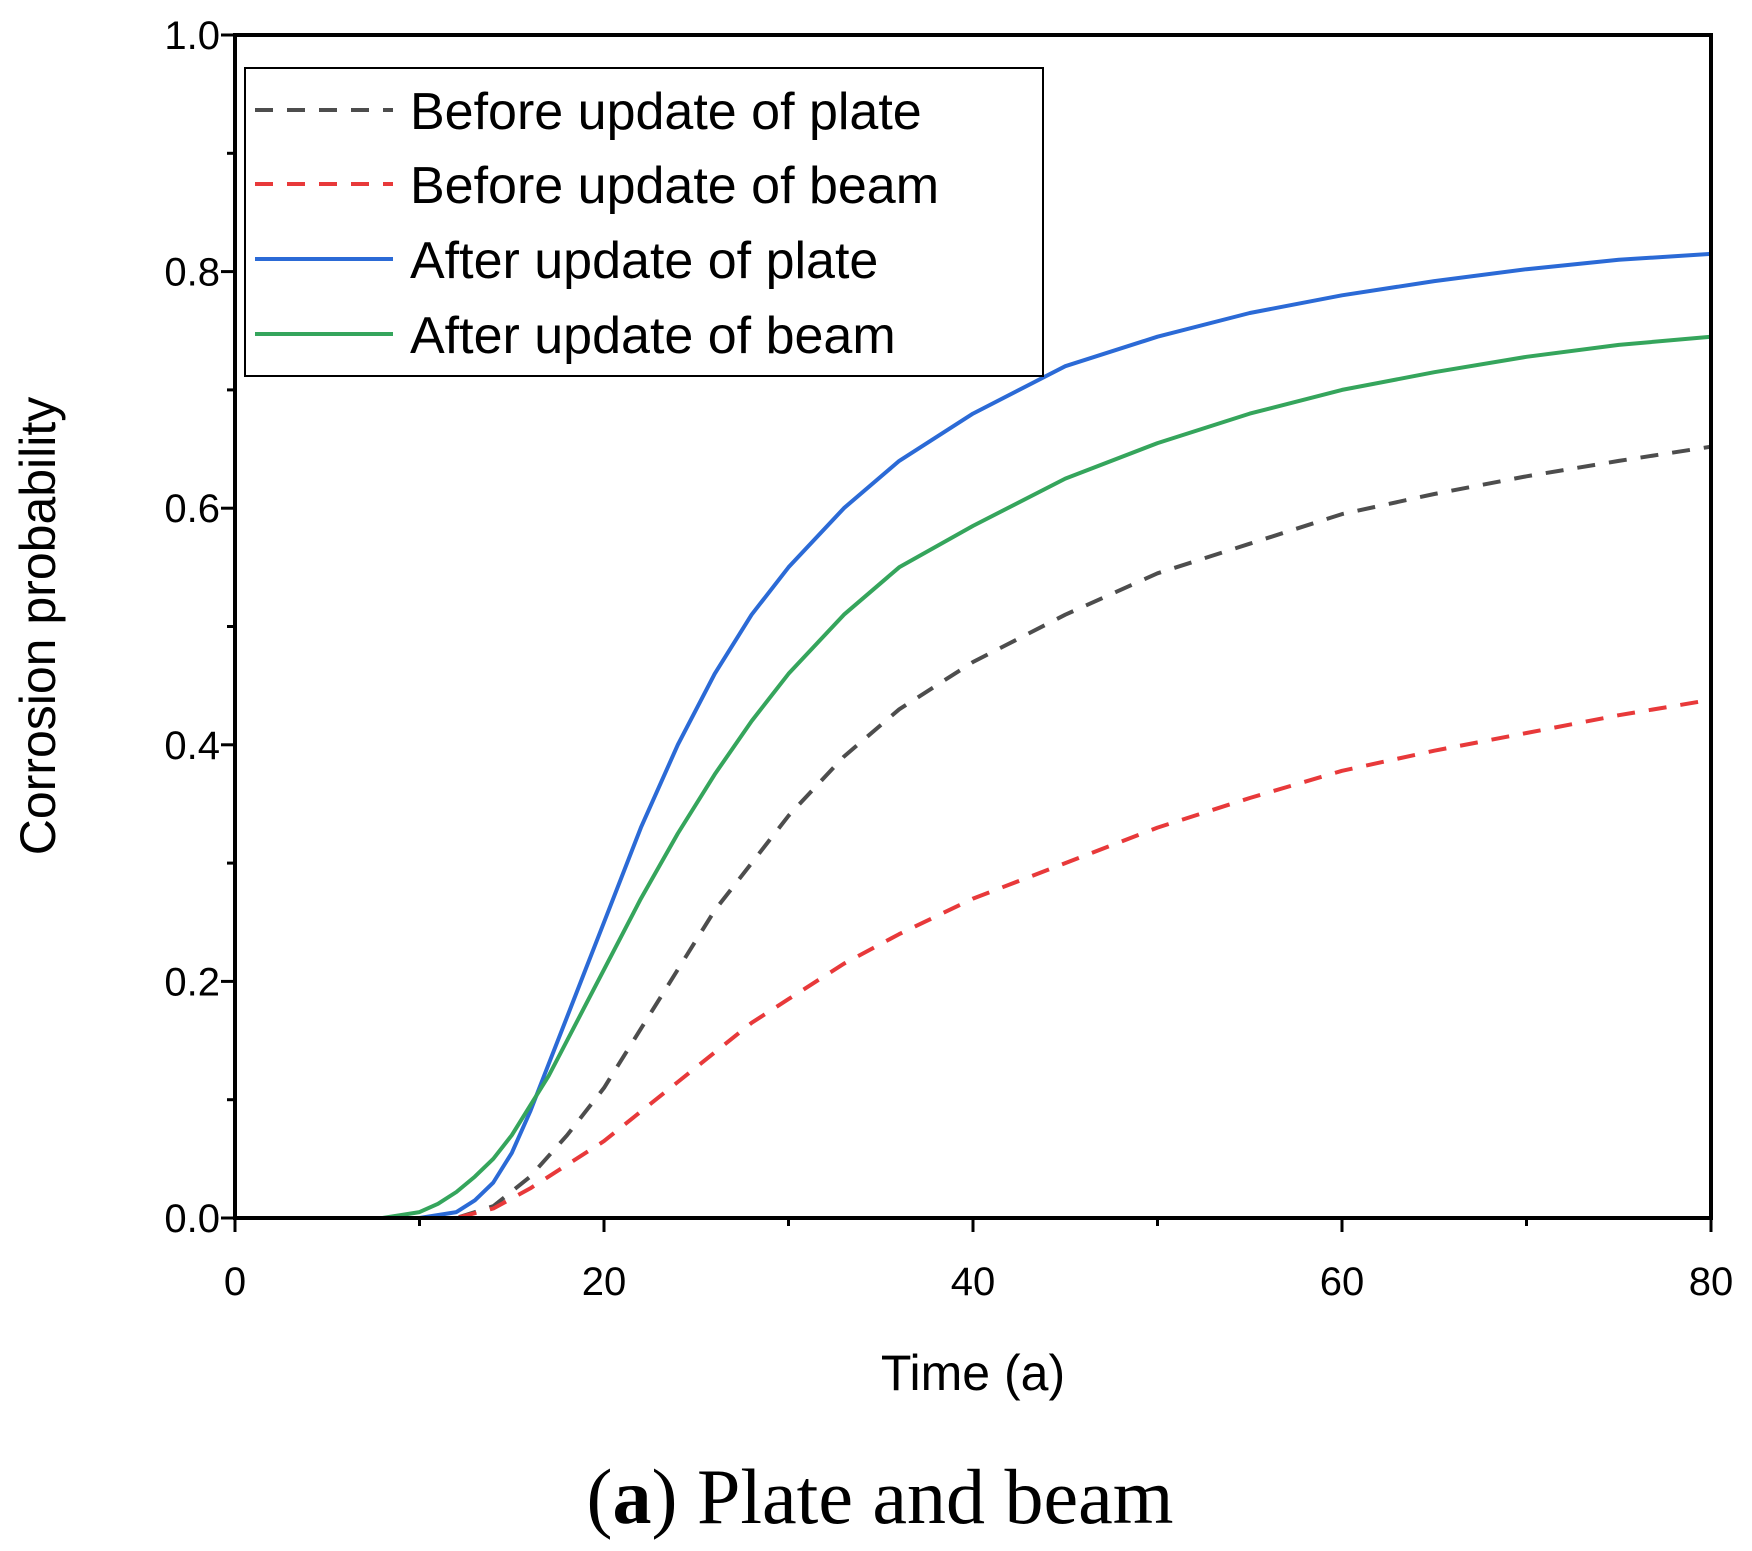 The image size is (1752, 1551). I want to click on legend-label-before-beam: Before update of beam, so click(674, 186).